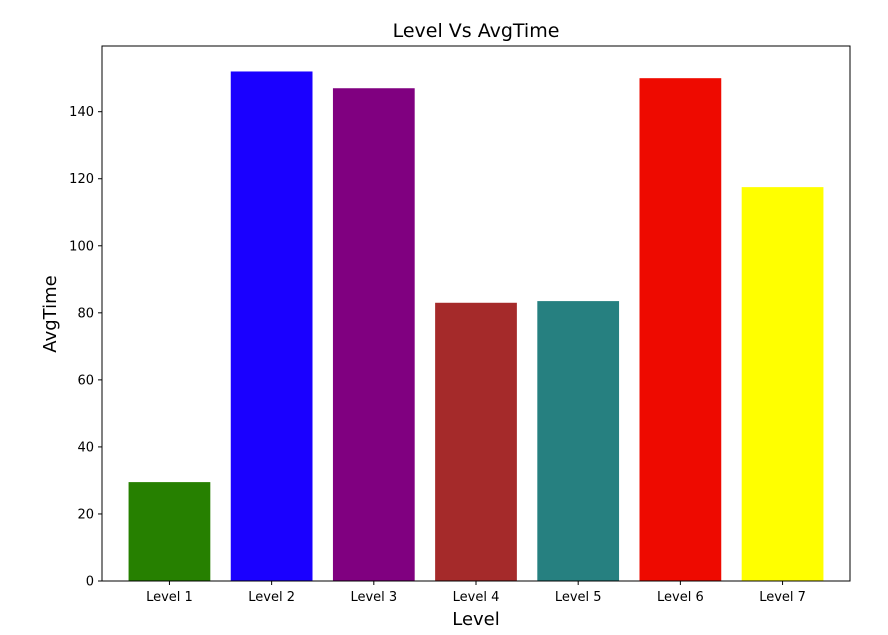 This screenshot has width=888, height=635. Describe the element at coordinates (81, 112) in the screenshot. I see `y-tick-label: 140` at that location.